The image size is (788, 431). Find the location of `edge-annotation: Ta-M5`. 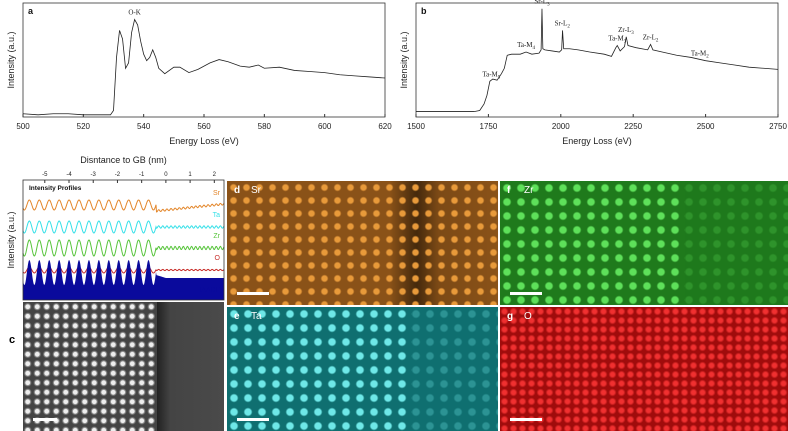

edge-annotation: Ta-M5 is located at coordinates (491, 75).